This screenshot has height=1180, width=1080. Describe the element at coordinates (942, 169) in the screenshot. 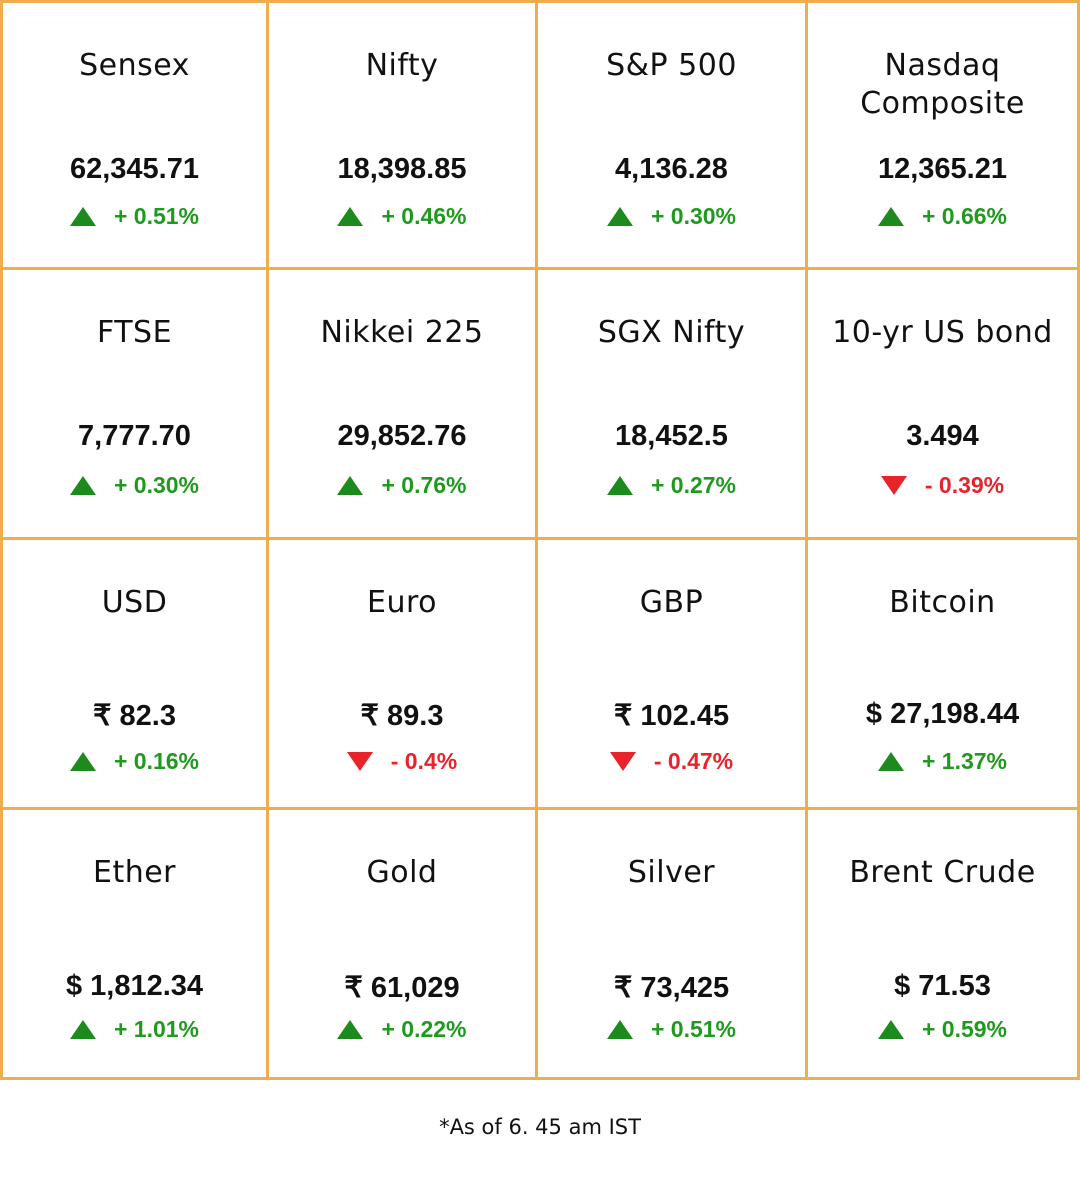

I see `tile-value: 12,365.21` at that location.